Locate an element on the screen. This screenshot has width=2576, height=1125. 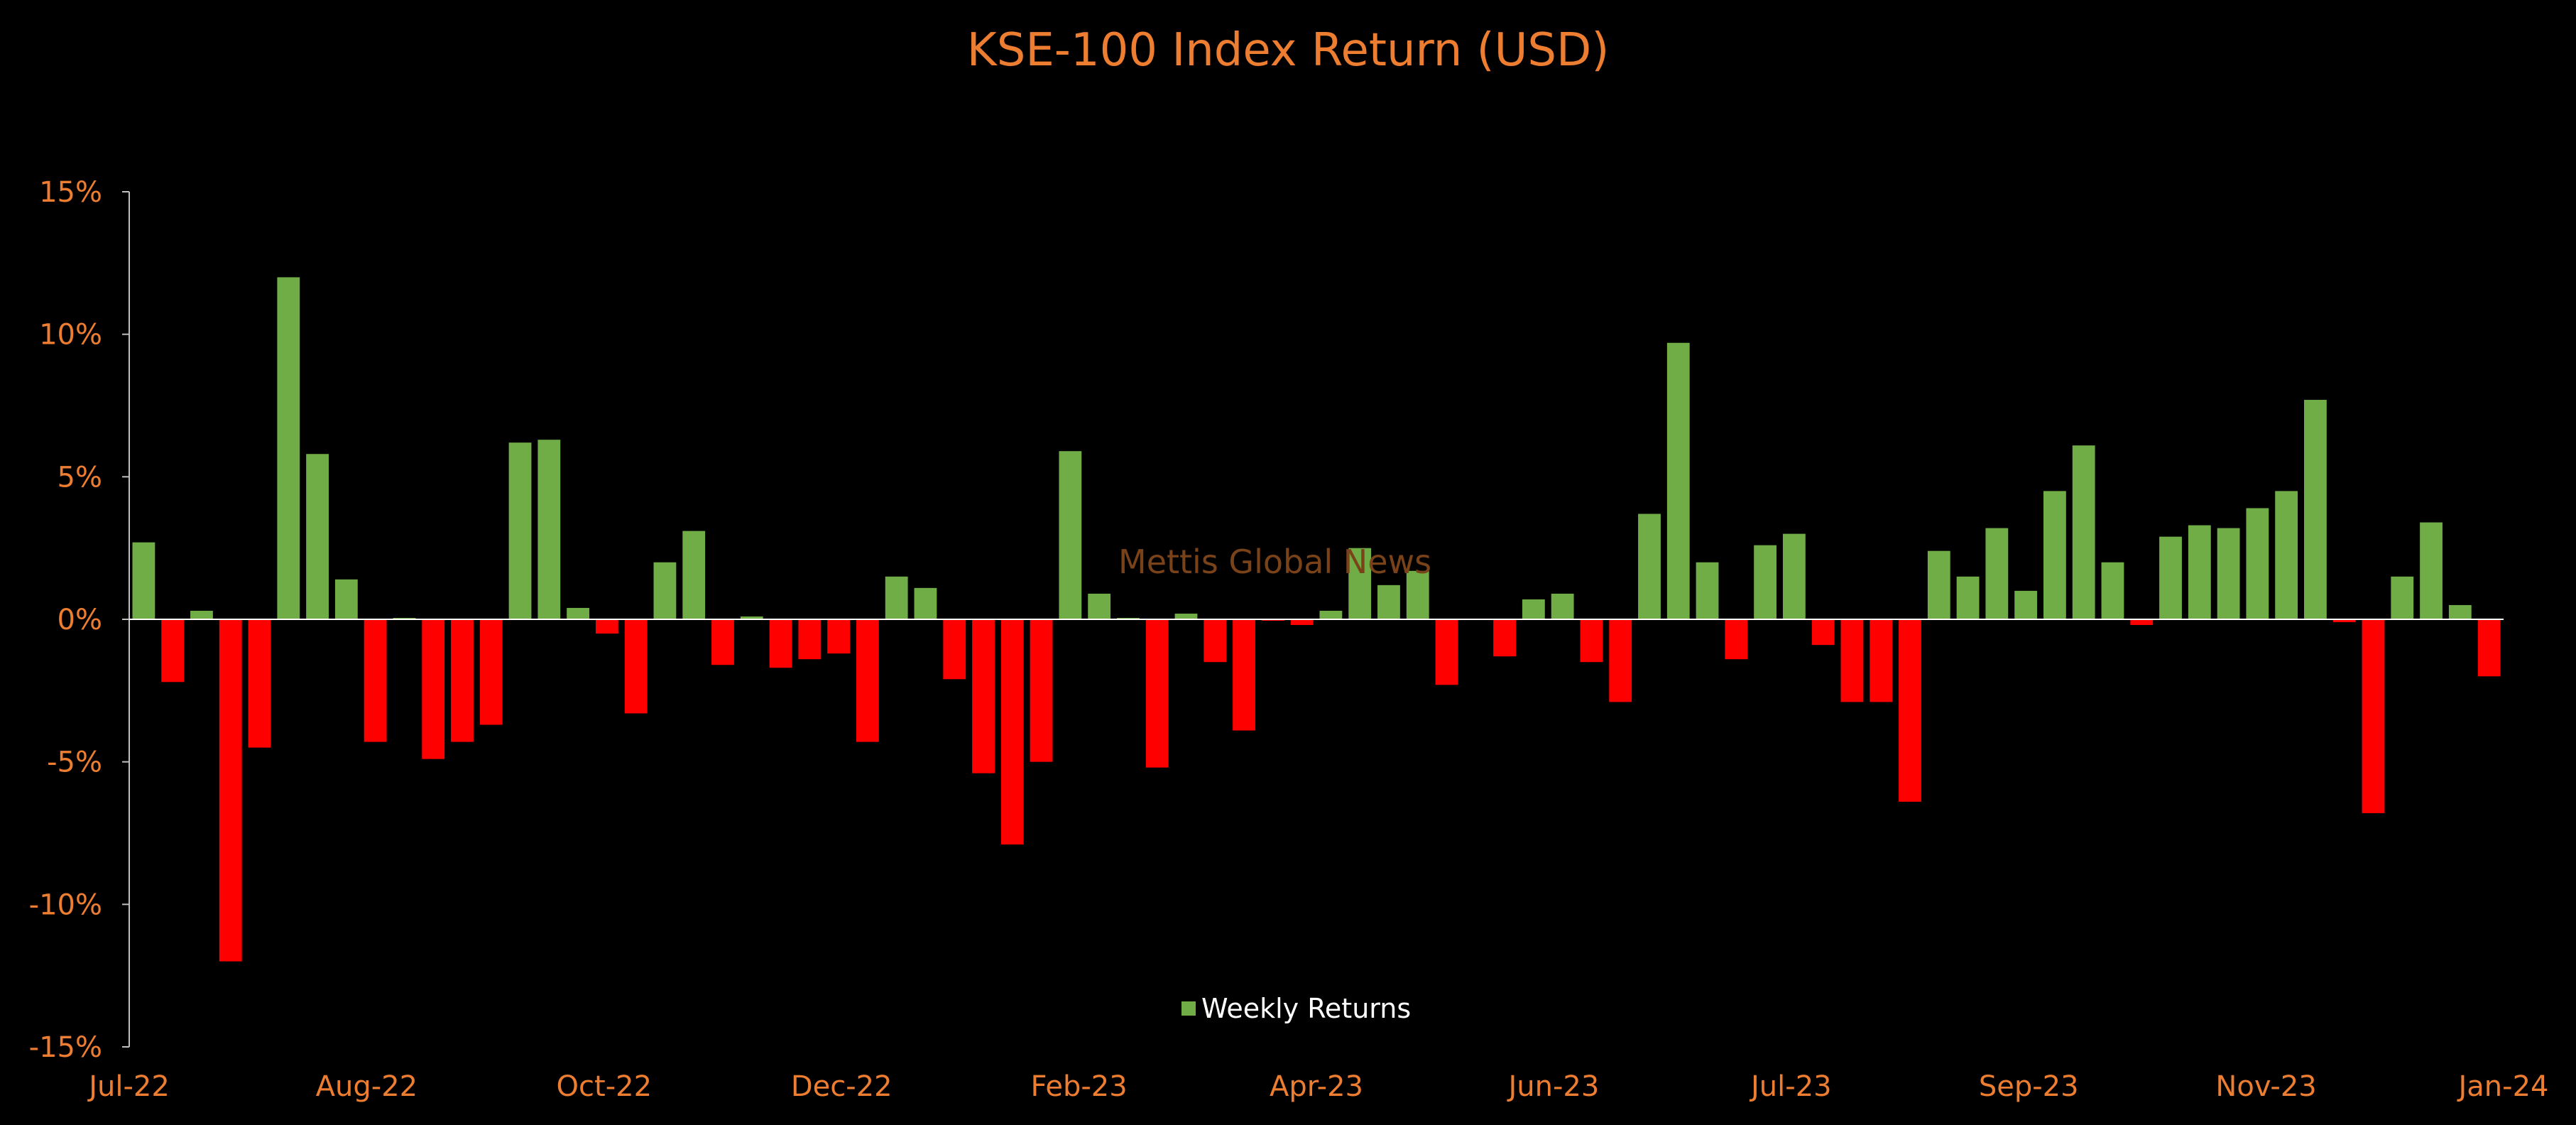
x-tick-label: Jun-23 is located at coordinates (1552, 1086).